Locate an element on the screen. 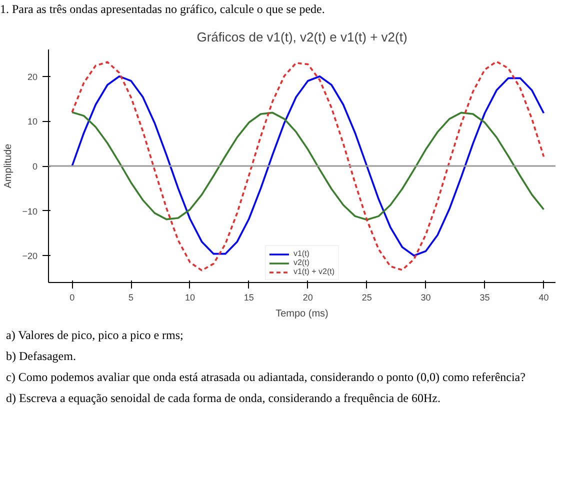 The image size is (566, 489). x-tick-label: 20 is located at coordinates (307, 297).